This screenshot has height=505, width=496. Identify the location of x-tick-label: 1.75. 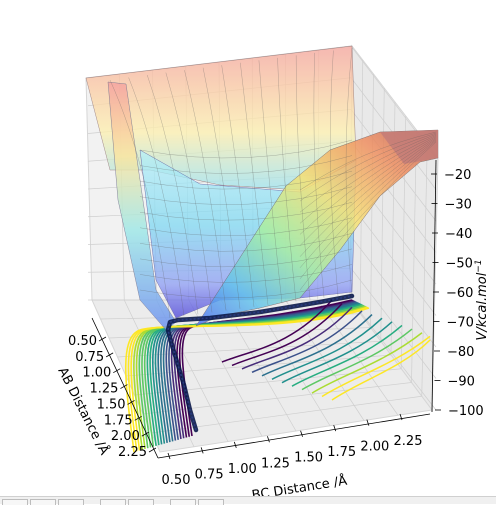
(118, 420).